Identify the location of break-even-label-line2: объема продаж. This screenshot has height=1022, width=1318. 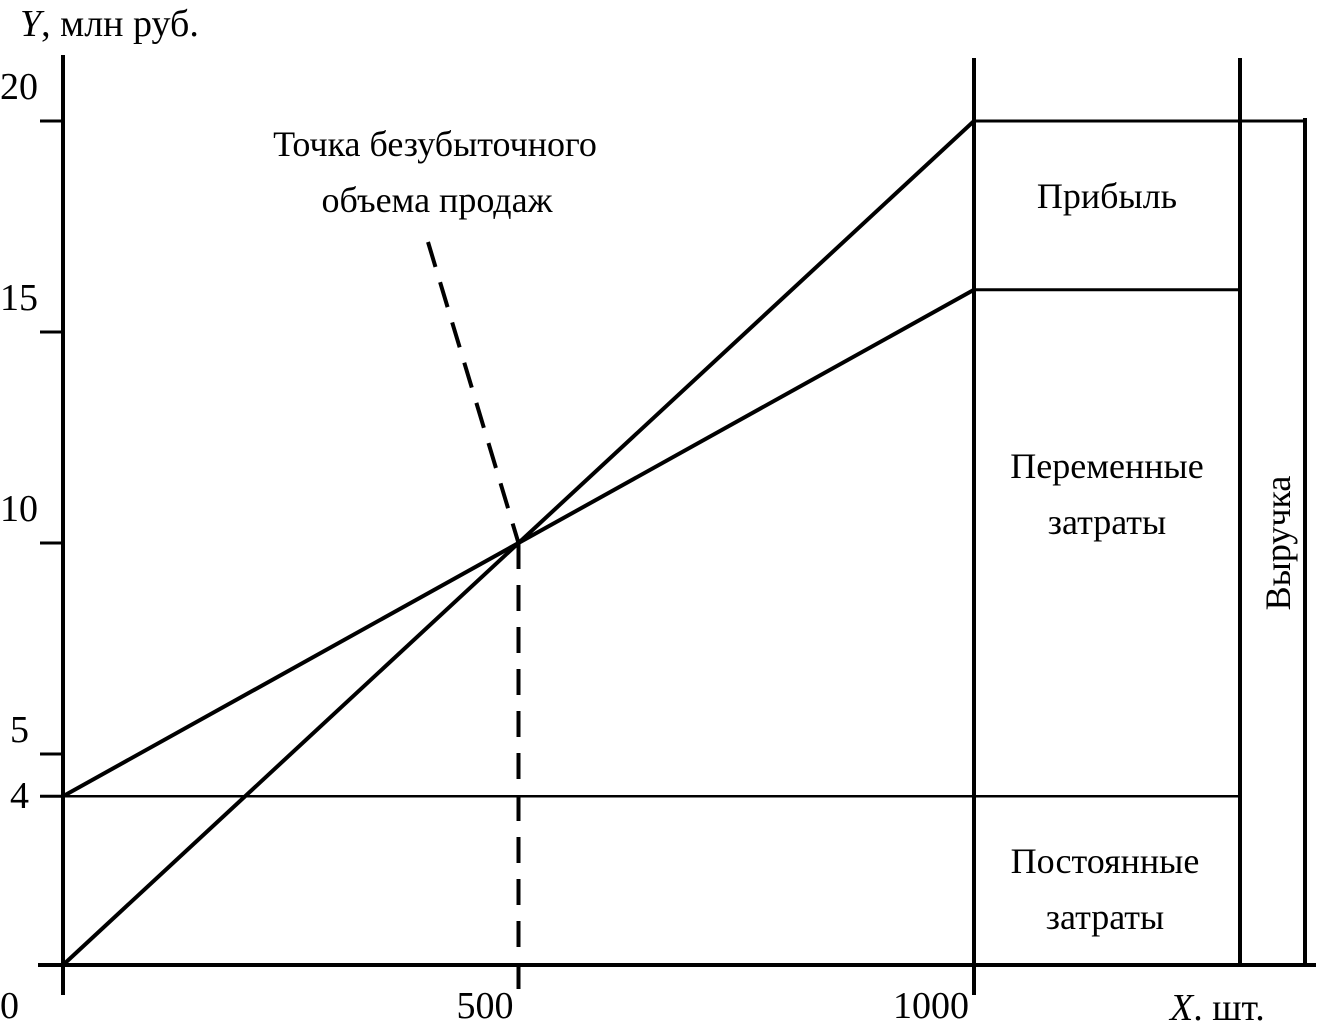
(438, 200).